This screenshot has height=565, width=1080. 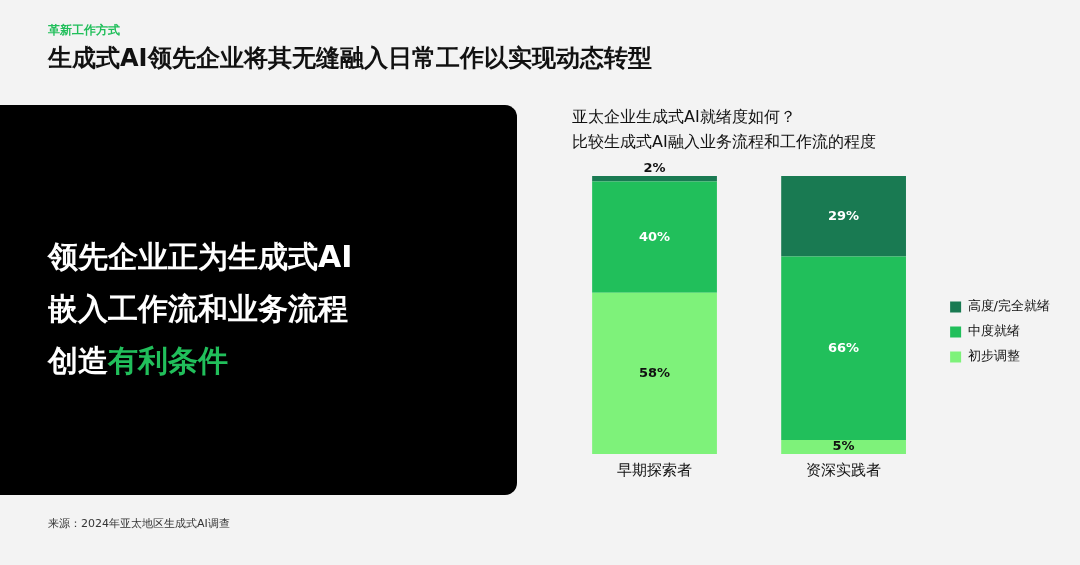 What do you see at coordinates (168, 360) in the screenshot?
I see `text: 有利条件` at bounding box center [168, 360].